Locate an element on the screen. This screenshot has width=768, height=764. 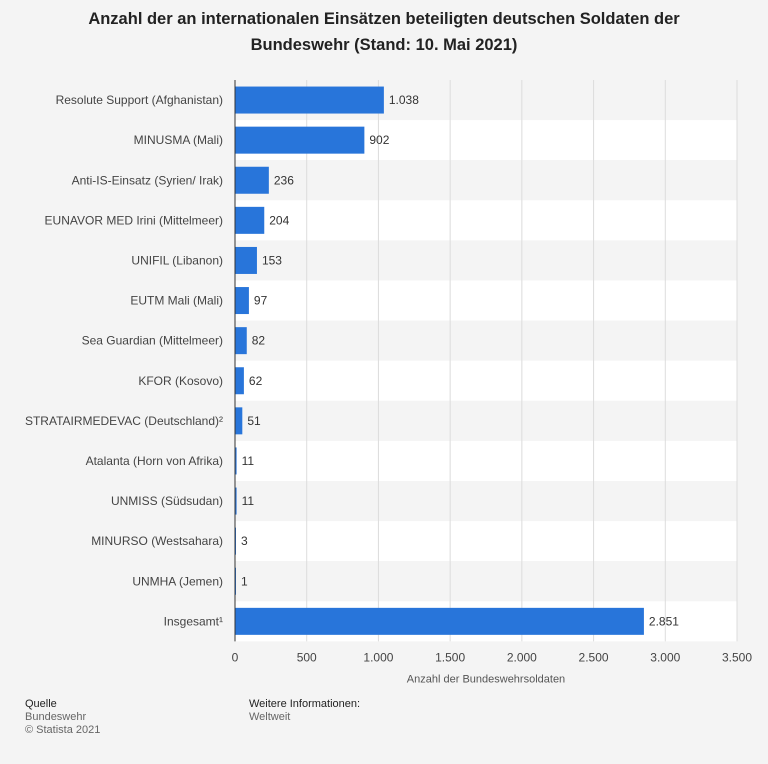
data-label: 97 is located at coordinates (261, 301).